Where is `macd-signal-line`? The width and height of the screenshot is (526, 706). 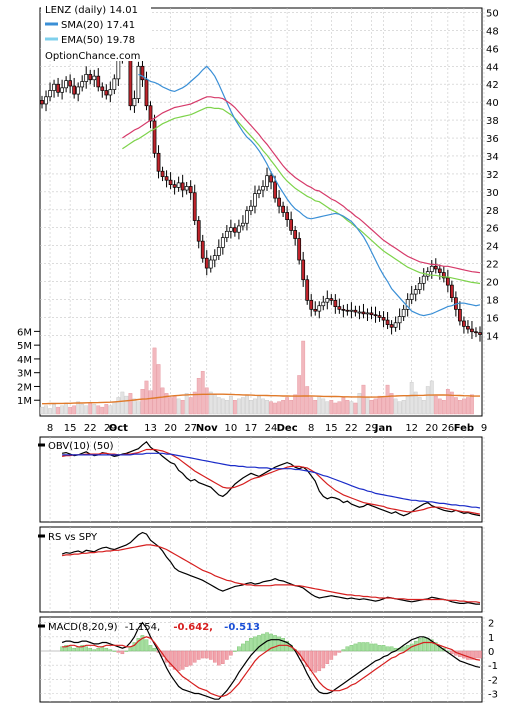
macd-signal-line is located at coordinates (271, 666).